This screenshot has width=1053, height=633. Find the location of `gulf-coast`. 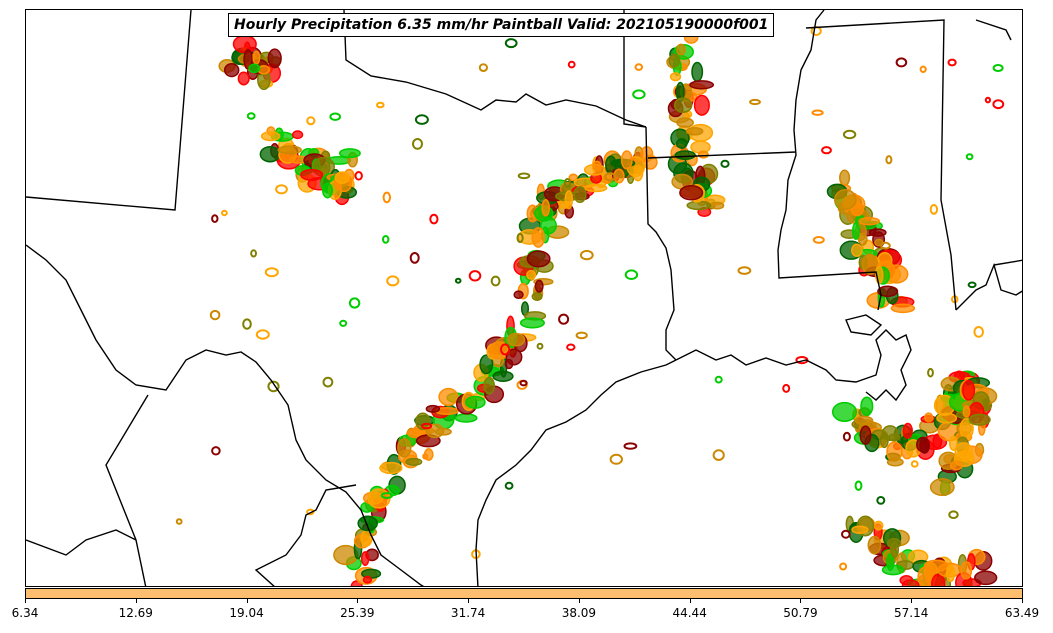

gulf-coast is located at coordinates (793, 365).